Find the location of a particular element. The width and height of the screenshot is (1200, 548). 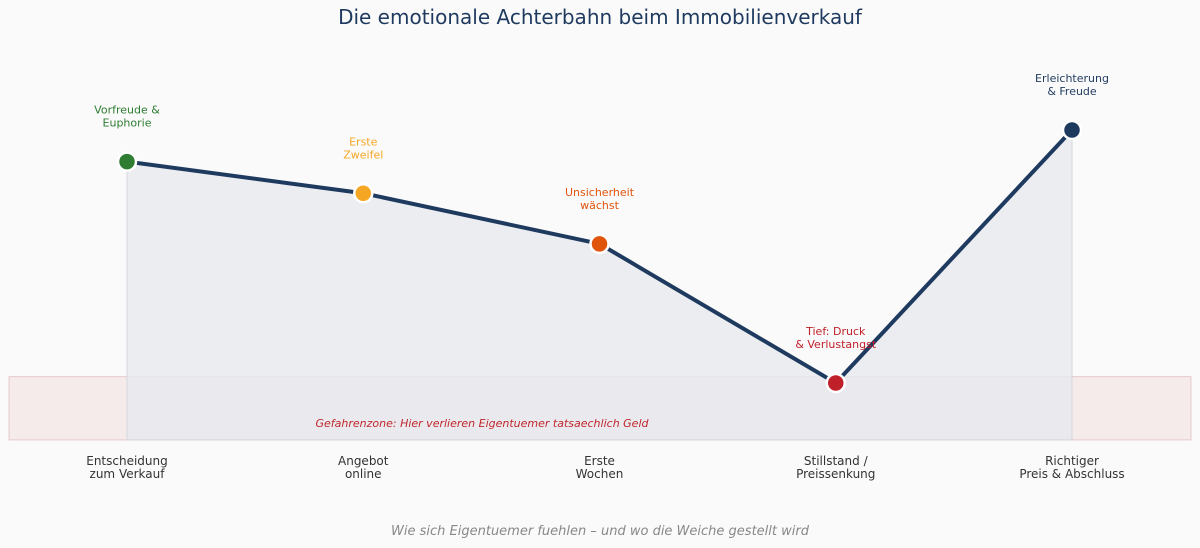

category-label: Angebot online is located at coordinates (363, 467).